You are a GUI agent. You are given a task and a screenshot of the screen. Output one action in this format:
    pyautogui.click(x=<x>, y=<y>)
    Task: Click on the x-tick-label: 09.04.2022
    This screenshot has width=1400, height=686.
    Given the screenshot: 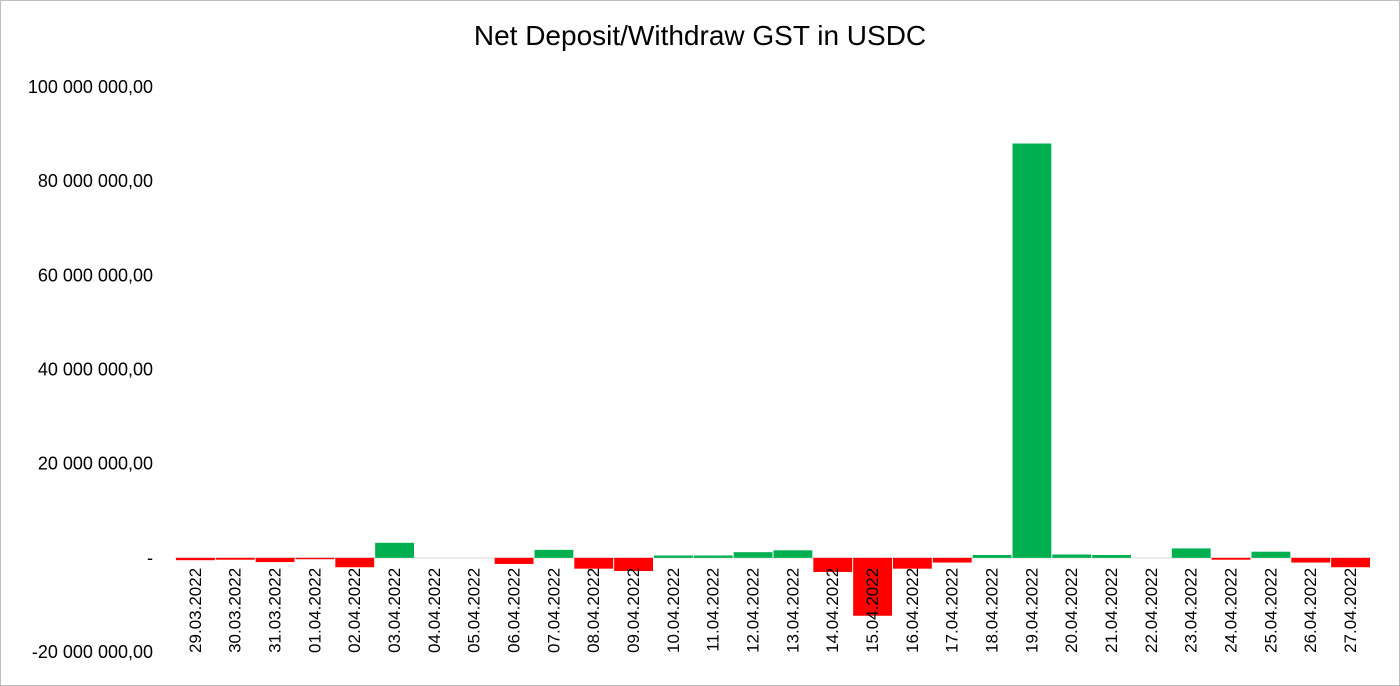 What is the action you would take?
    pyautogui.click(x=633, y=610)
    